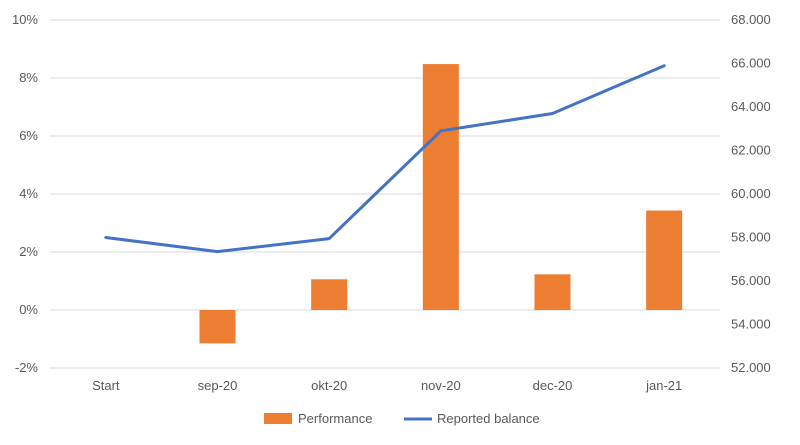 Image resolution: width=800 pixels, height=445 pixels. What do you see at coordinates (329, 385) in the screenshot?
I see `x-tick-label: okt-20` at bounding box center [329, 385].